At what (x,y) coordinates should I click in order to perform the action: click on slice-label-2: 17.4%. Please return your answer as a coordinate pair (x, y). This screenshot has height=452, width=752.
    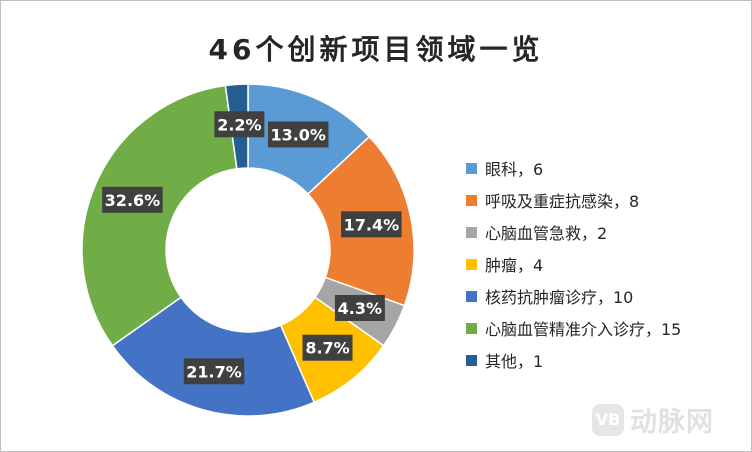
    Looking at the image, I should click on (371, 224).